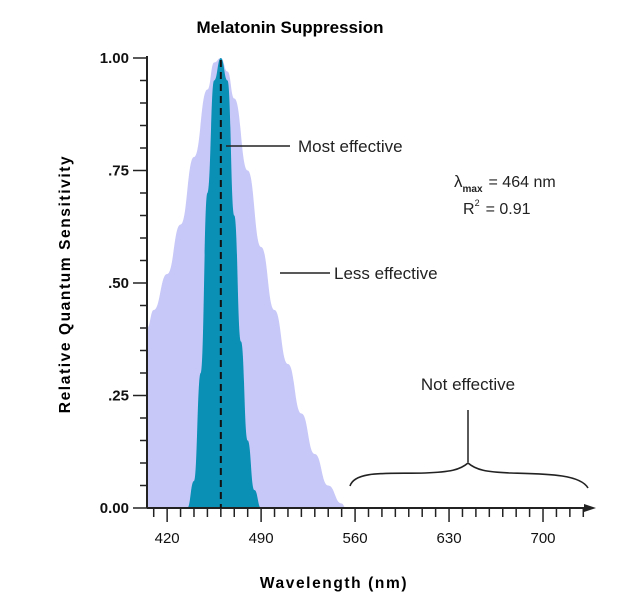  What do you see at coordinates (355, 538) in the screenshot?
I see `x-tick-label: 560` at bounding box center [355, 538].